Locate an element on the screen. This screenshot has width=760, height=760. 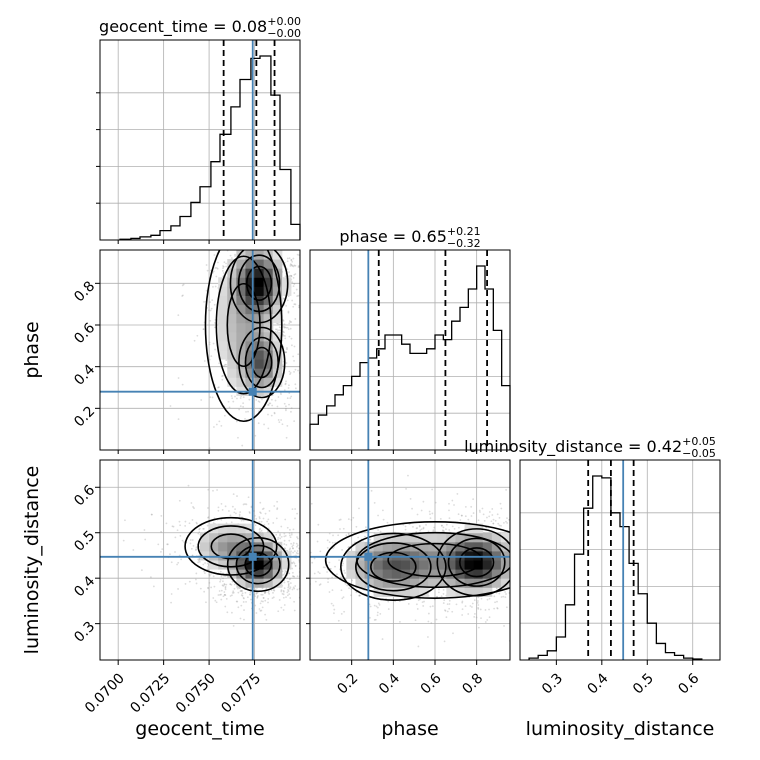
panel-geocent_time-vs-luminosity_distance is located at coordinates (200, 560).